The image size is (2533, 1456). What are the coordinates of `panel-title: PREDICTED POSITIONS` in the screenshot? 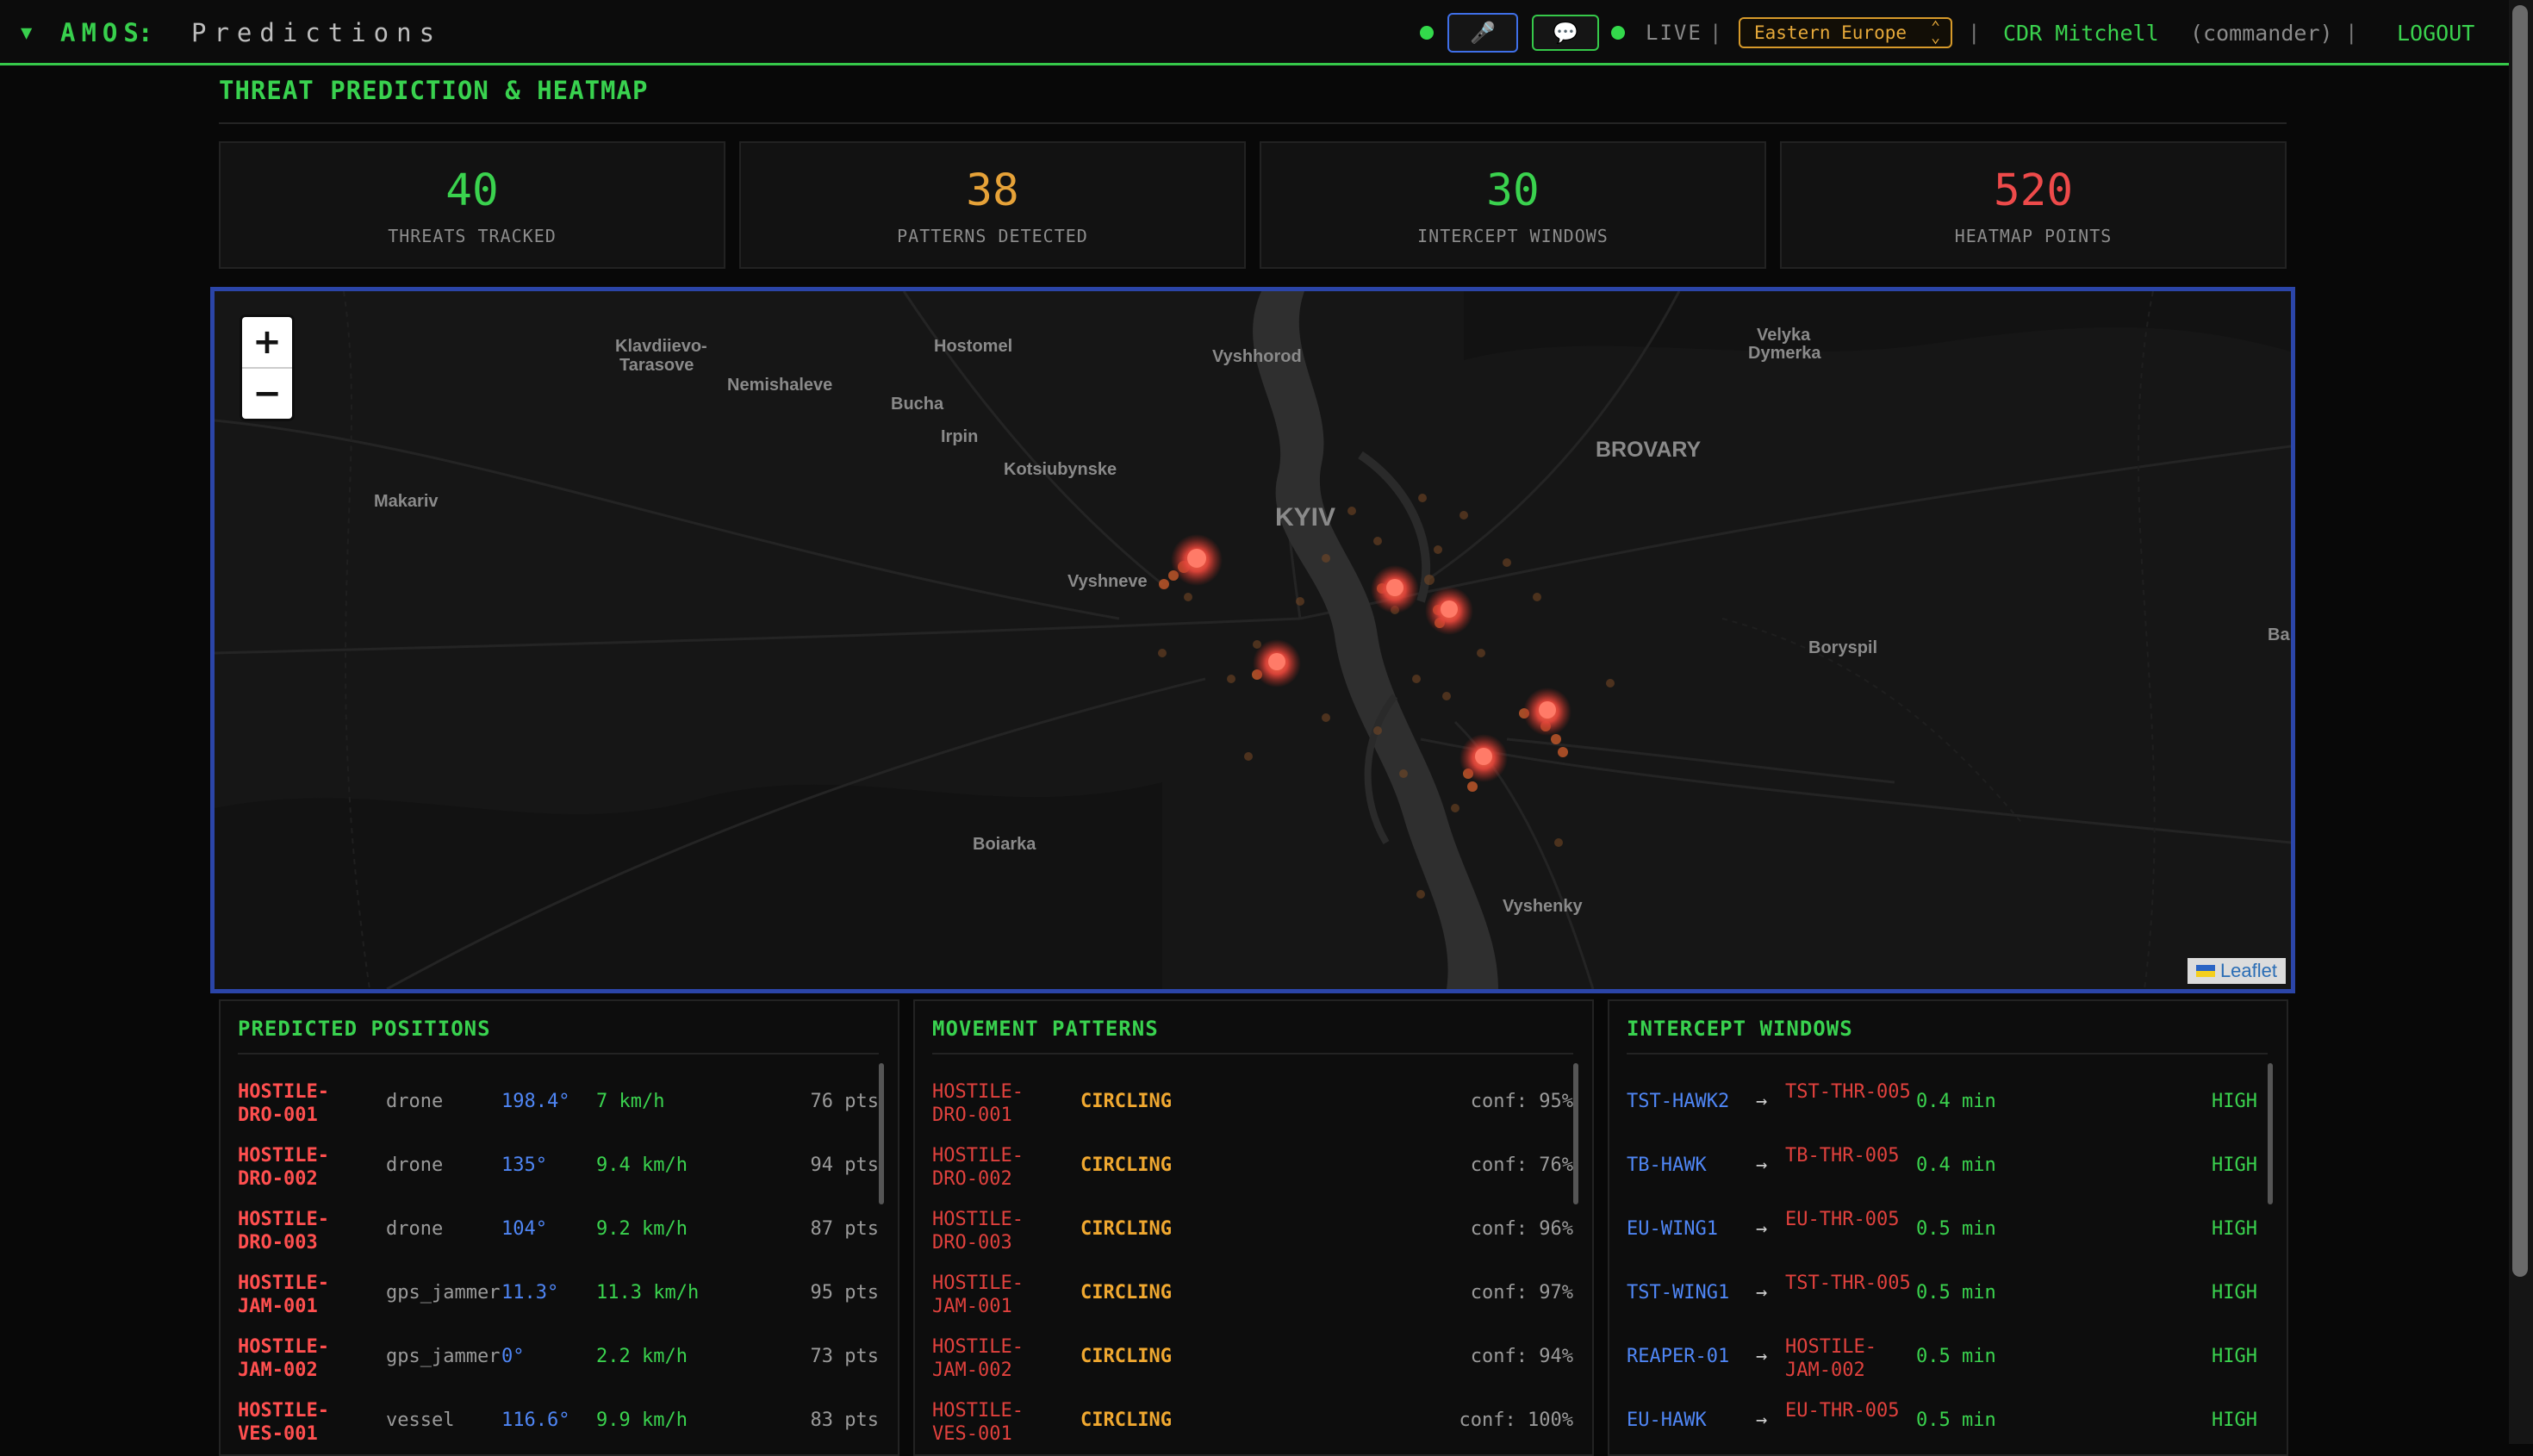 It's located at (558, 1036).